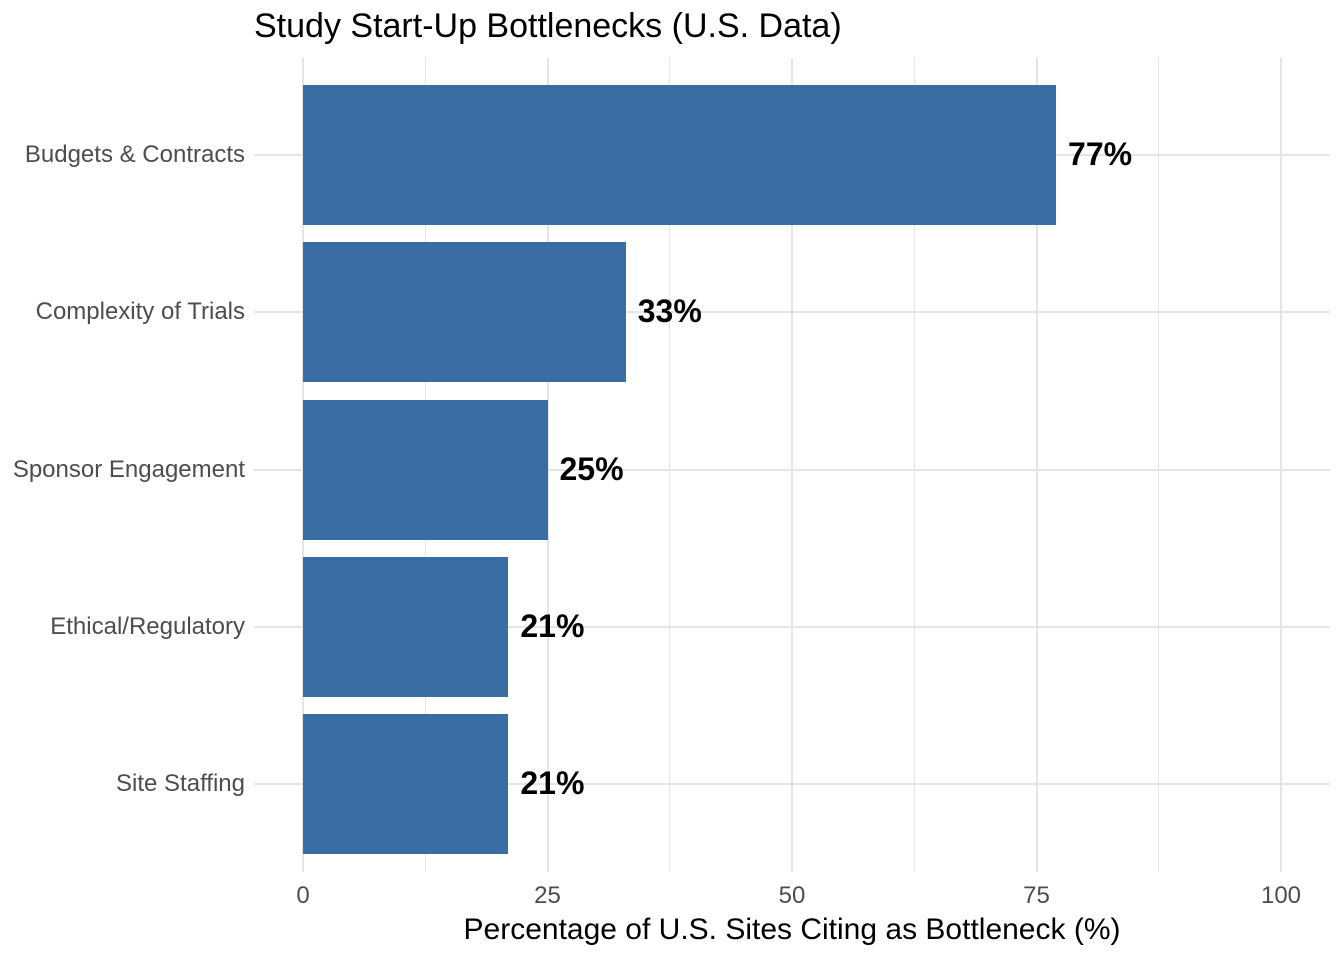  What do you see at coordinates (548, 26) in the screenshot?
I see `chart-title: Study Start-Up Bottlenecks (U.S. Data)` at bounding box center [548, 26].